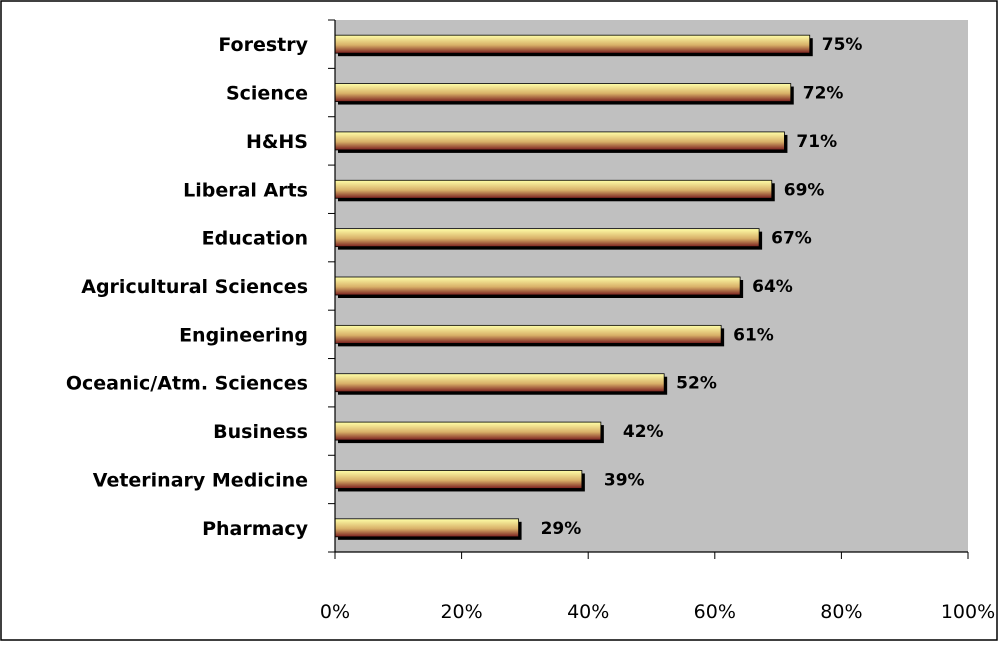 The height and width of the screenshot is (645, 998). I want to click on x-tick-label-5: 100%, so click(968, 612).